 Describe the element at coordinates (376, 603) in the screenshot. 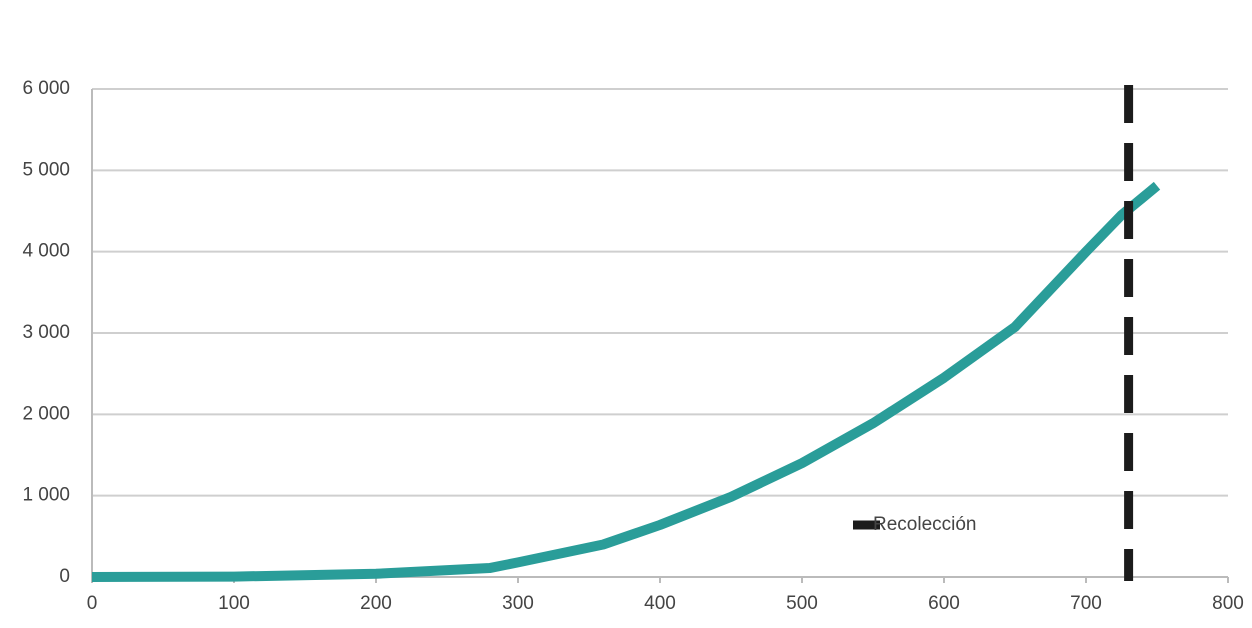

I see `x-tick-label: 200` at that location.